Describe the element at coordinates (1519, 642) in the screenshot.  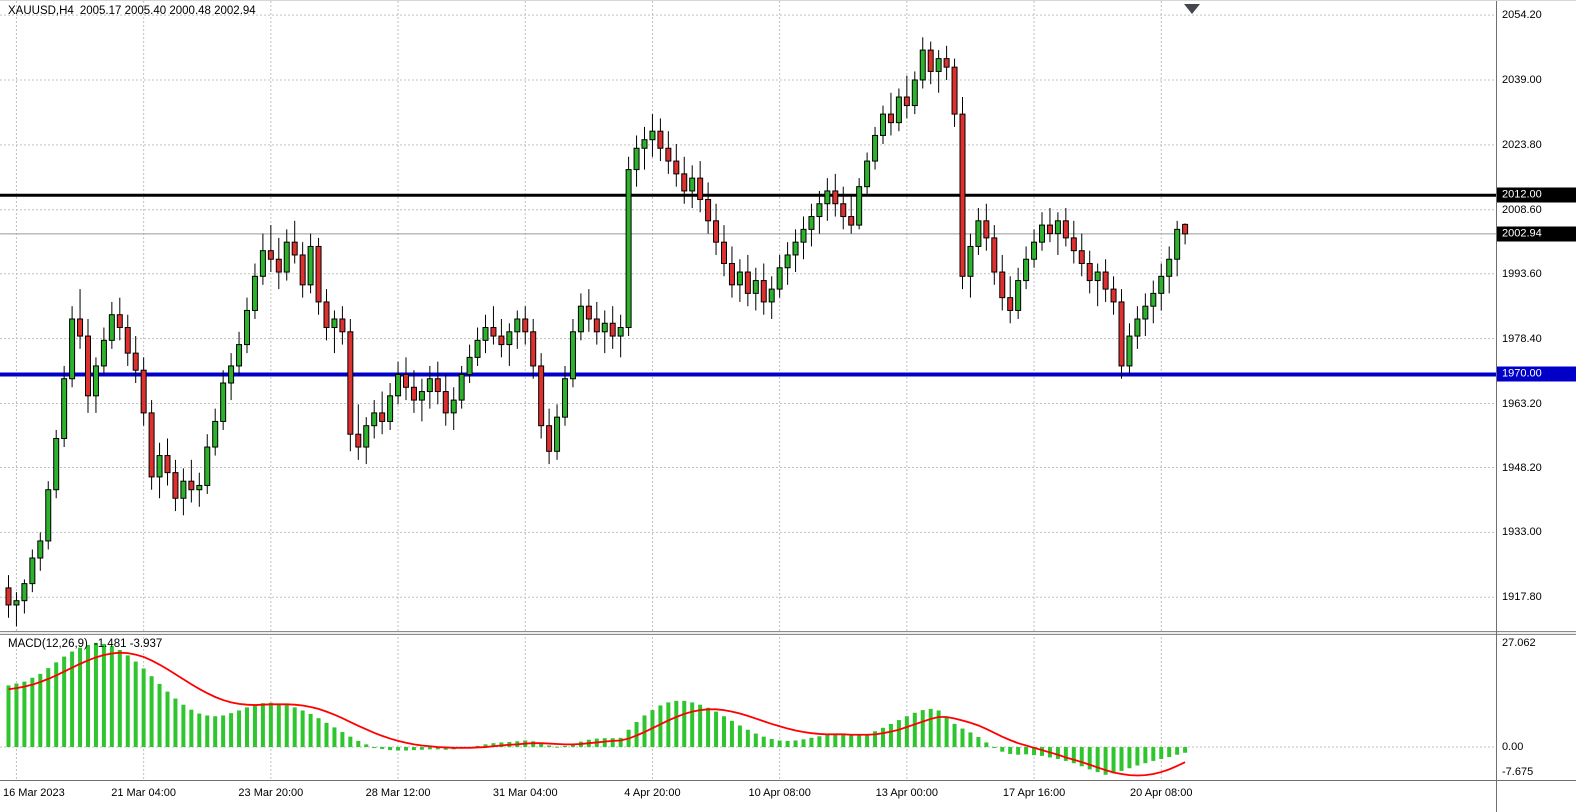
I see `macd-axis-label: 27.062` at that location.